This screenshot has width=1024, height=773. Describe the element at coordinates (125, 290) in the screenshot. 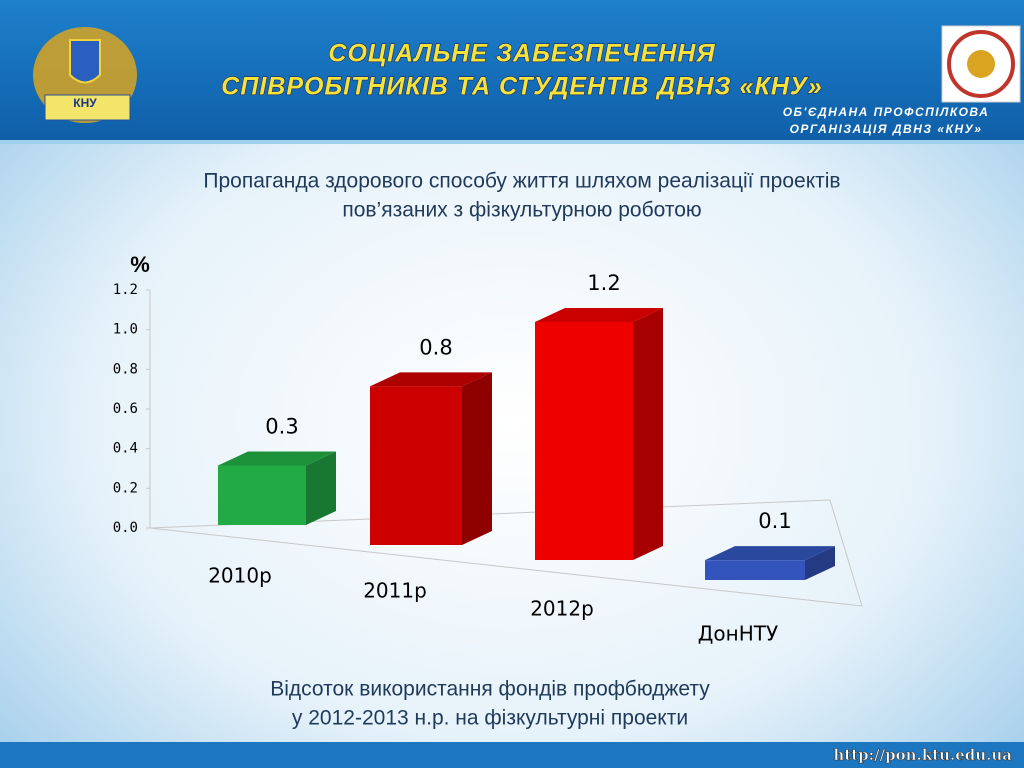

I see `y-tick-label: 1.2` at that location.